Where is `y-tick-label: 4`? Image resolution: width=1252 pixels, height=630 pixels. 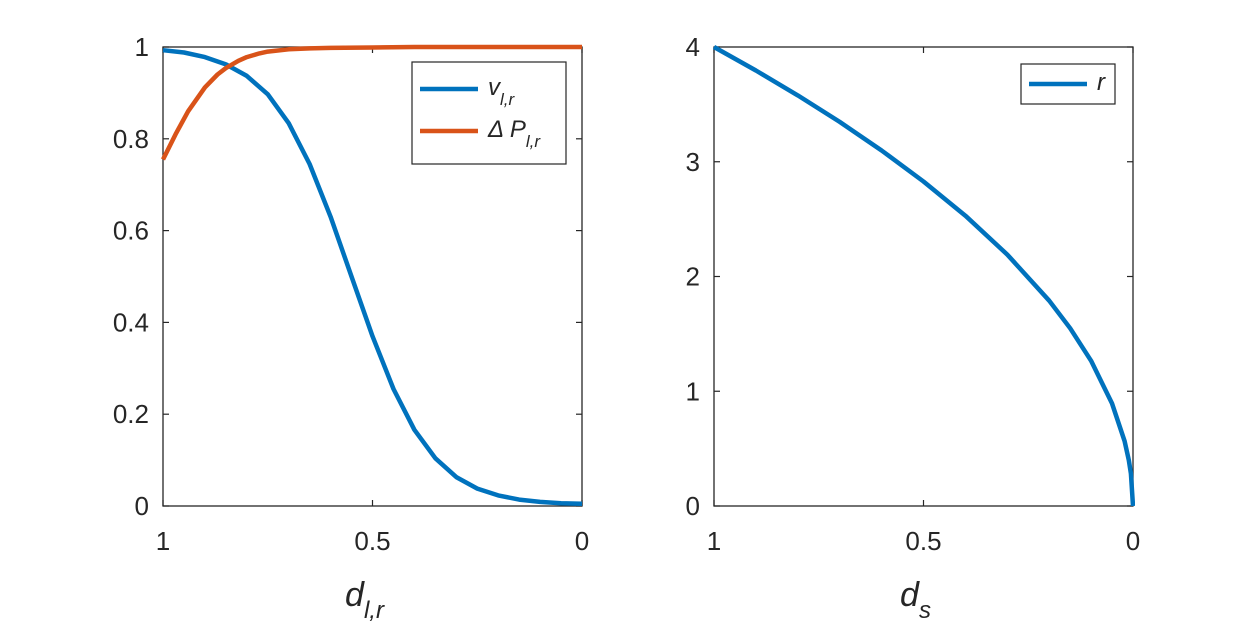
y-tick-label: 4 is located at coordinates (693, 47).